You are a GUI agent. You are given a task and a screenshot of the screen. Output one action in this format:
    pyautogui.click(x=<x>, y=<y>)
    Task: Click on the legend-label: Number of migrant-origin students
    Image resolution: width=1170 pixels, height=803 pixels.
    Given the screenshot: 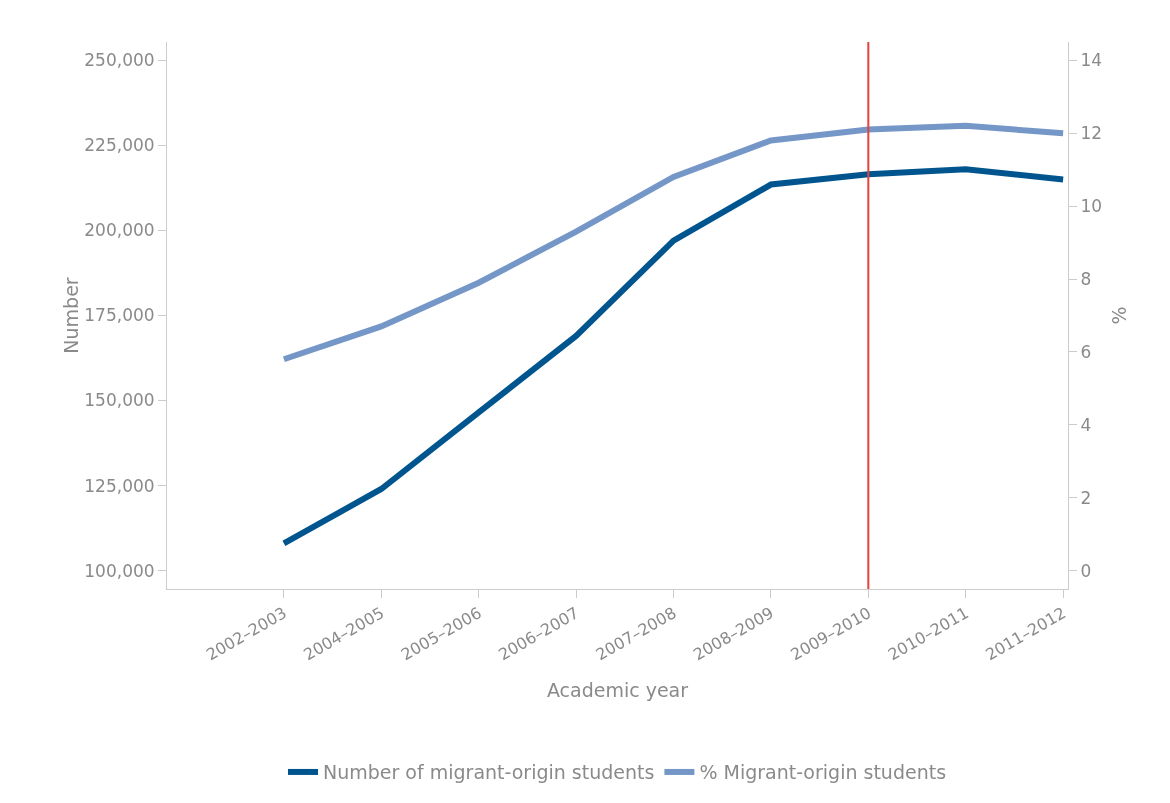 What is the action you would take?
    pyautogui.click(x=489, y=772)
    